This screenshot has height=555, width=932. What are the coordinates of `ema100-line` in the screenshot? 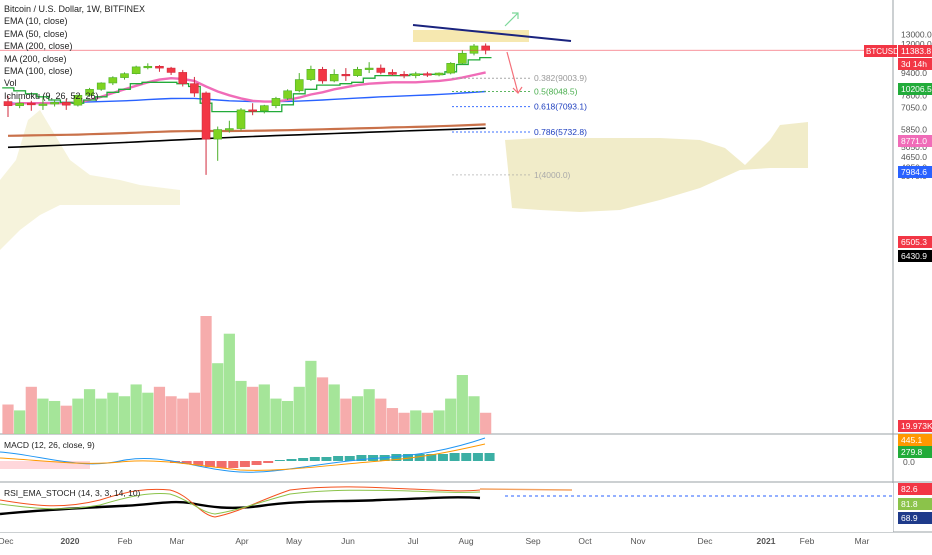 It's located at (247, 97).